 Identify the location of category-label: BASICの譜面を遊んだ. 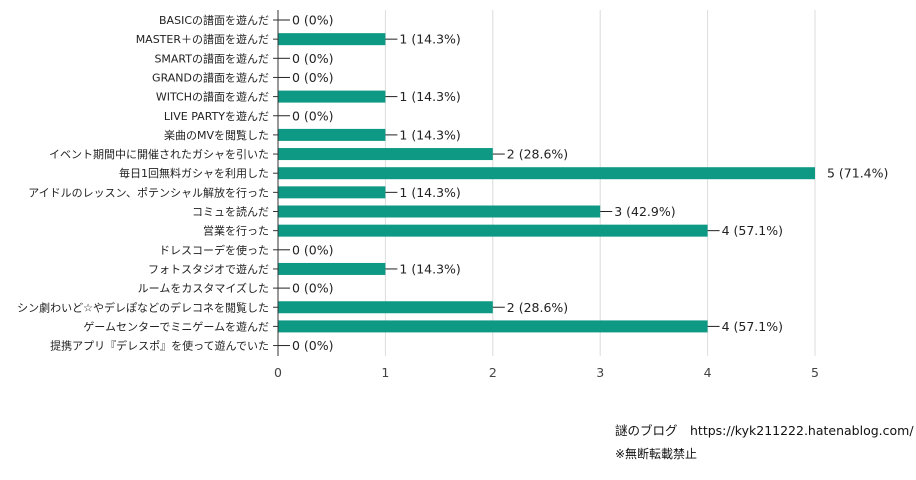
(214, 20).